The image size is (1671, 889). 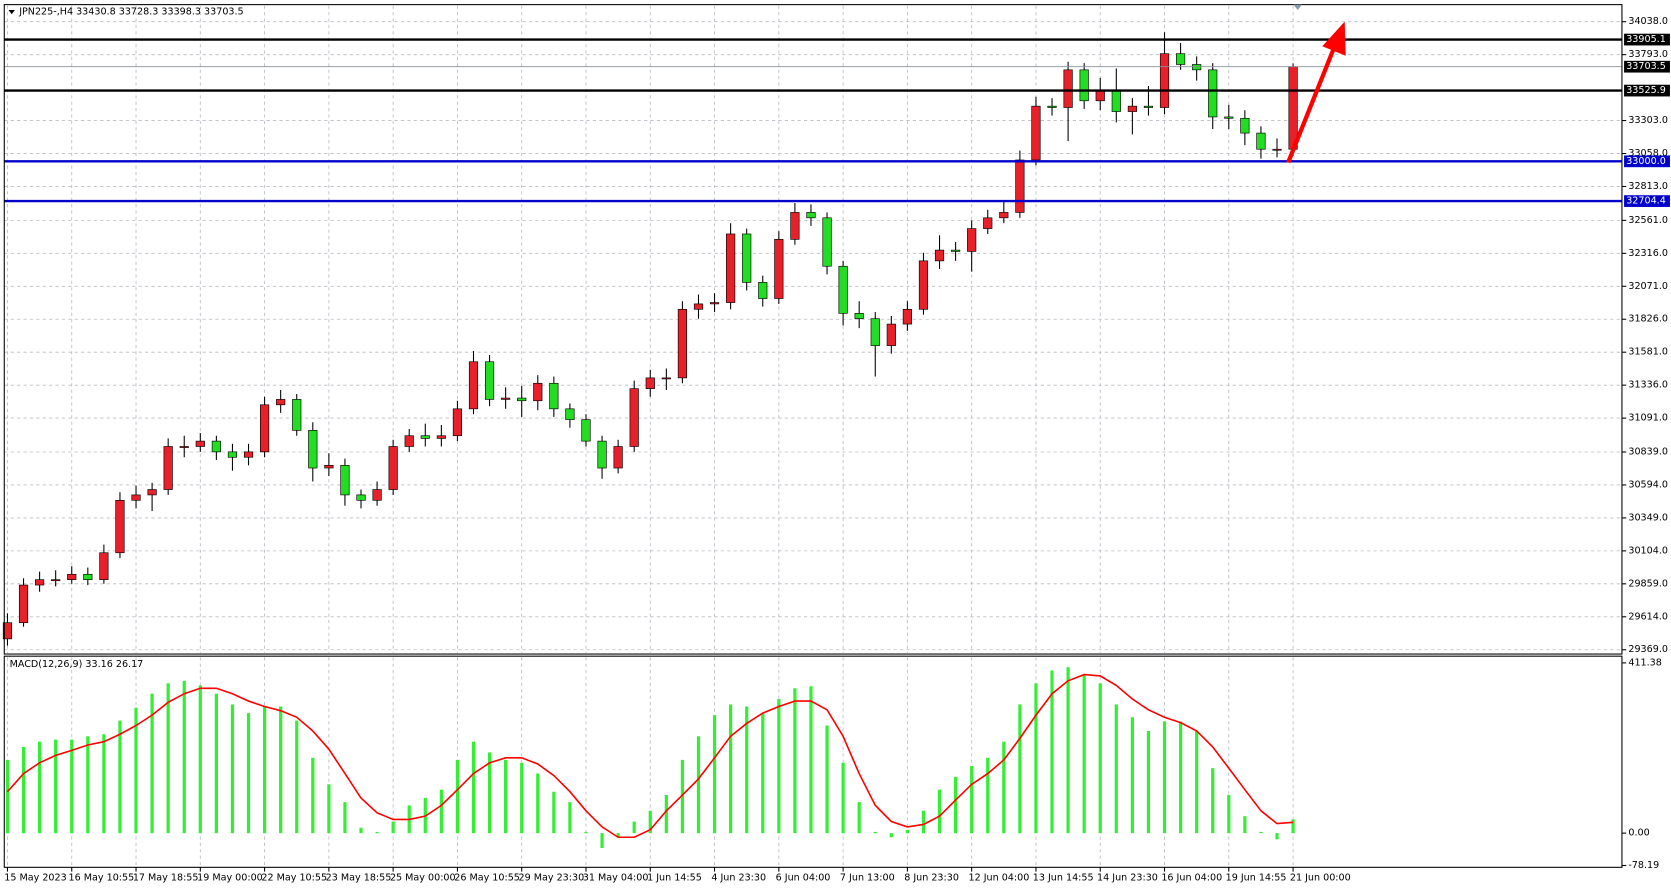 I want to click on level-label: 33000.0, so click(x=1646, y=161).